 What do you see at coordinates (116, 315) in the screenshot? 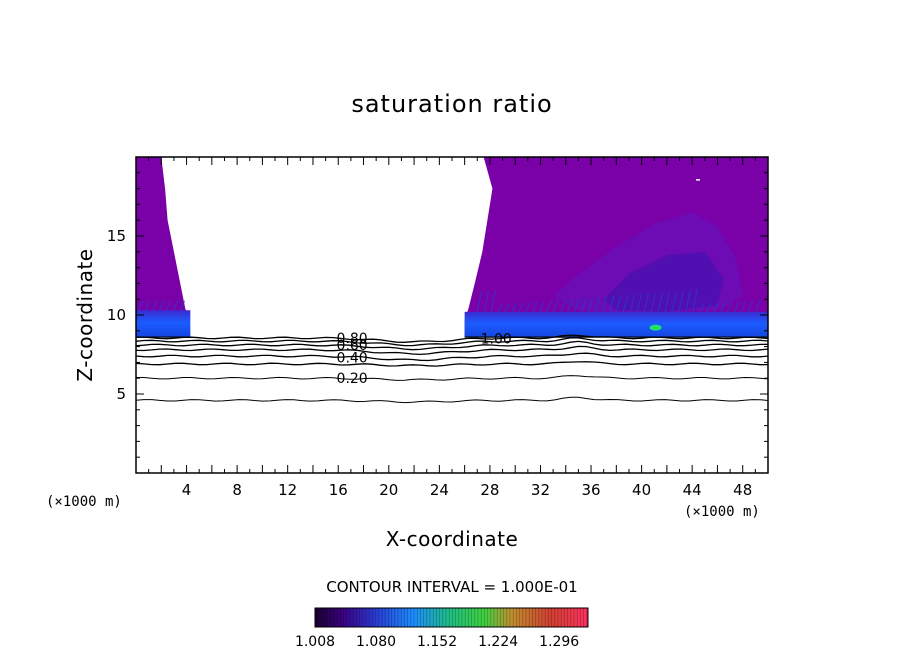
I see `y-tick-label: 10` at bounding box center [116, 315].